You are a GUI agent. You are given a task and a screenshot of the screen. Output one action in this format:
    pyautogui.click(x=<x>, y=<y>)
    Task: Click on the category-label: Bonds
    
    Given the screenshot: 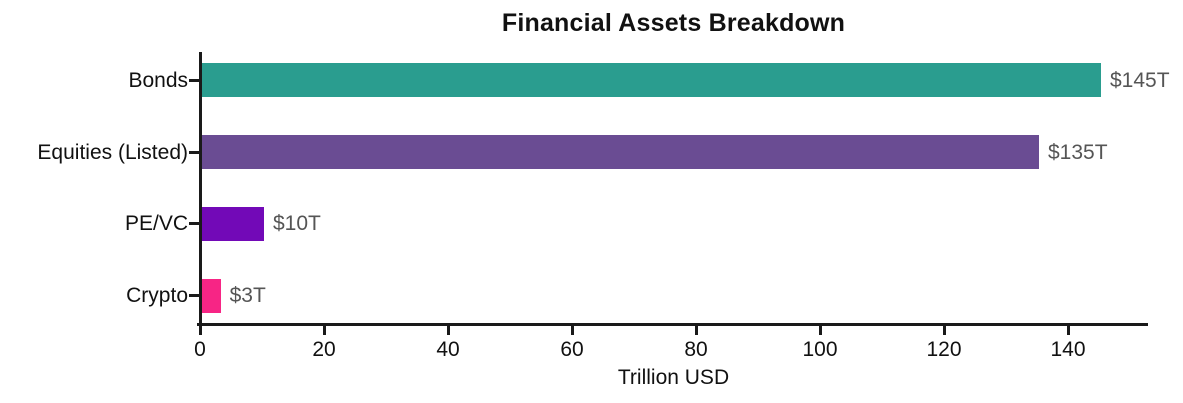 What is the action you would take?
    pyautogui.click(x=158, y=80)
    